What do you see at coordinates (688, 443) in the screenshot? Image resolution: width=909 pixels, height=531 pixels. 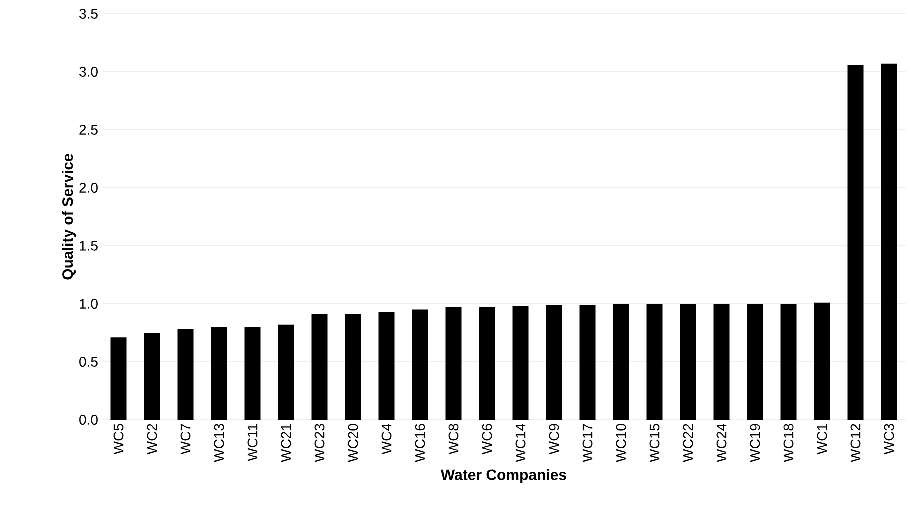 I see `x-tick-label: WC22` at bounding box center [688, 443].